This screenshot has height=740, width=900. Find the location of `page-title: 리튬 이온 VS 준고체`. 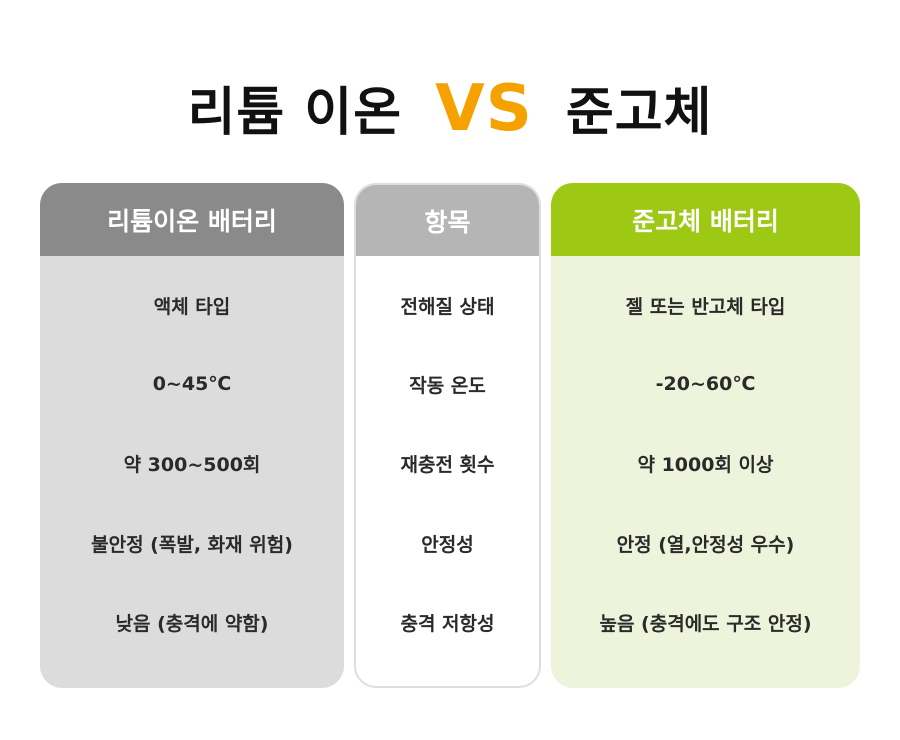

page-title: 리튬 이온 VS 준고체 is located at coordinates (450, 108).